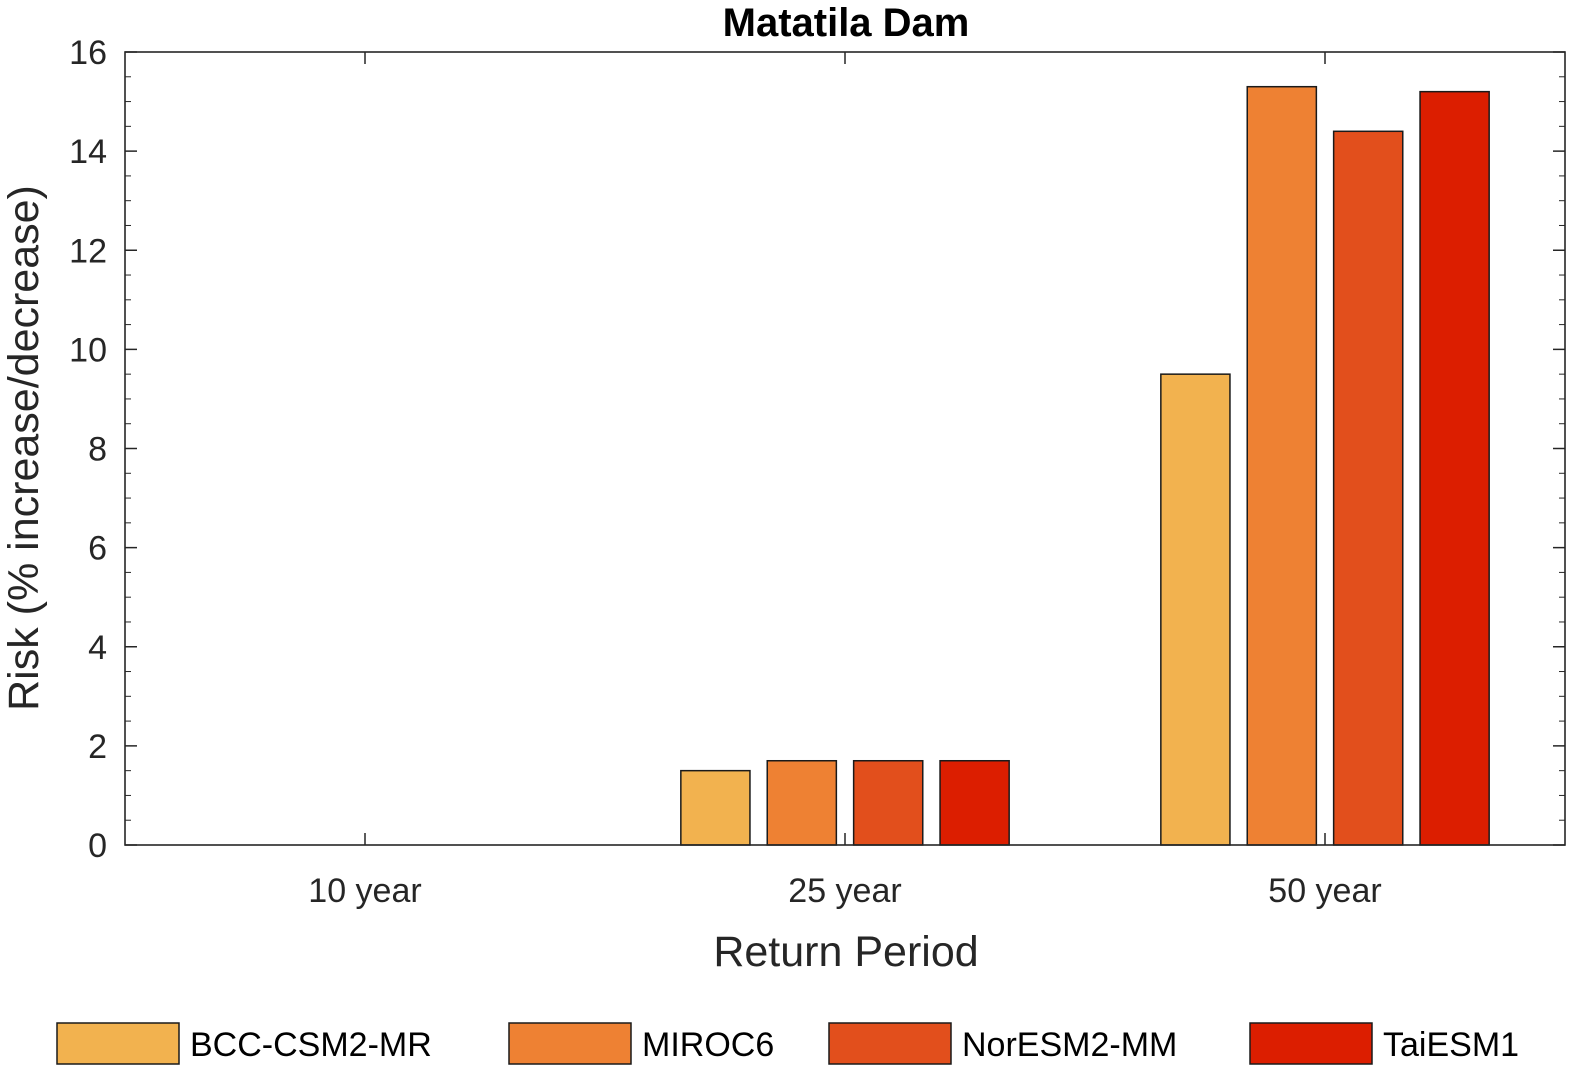 This screenshot has width=1582, height=1082. What do you see at coordinates (97, 846) in the screenshot?
I see `y-tick-label: 0` at bounding box center [97, 846].